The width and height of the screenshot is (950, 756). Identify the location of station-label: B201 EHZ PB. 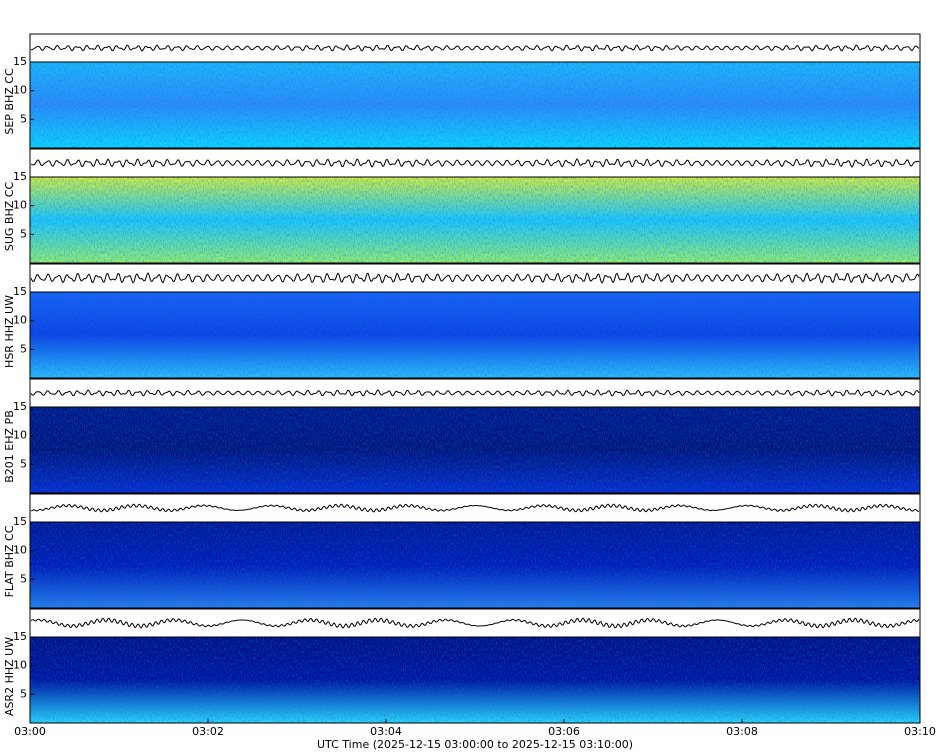
(9, 446).